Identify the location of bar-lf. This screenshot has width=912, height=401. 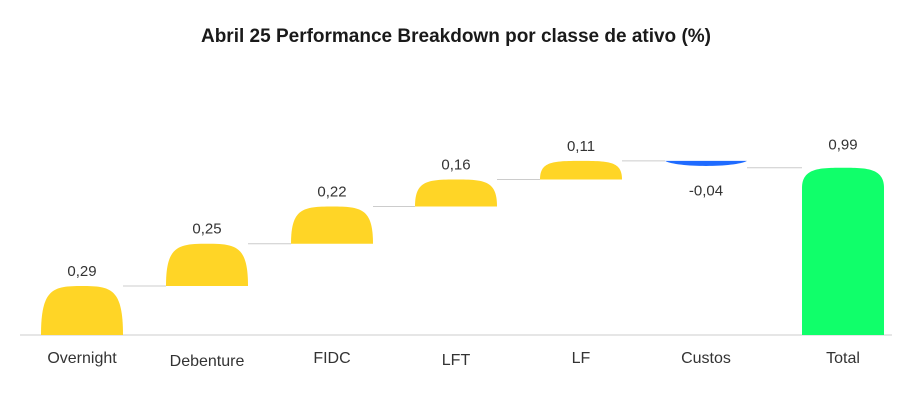
(581, 170).